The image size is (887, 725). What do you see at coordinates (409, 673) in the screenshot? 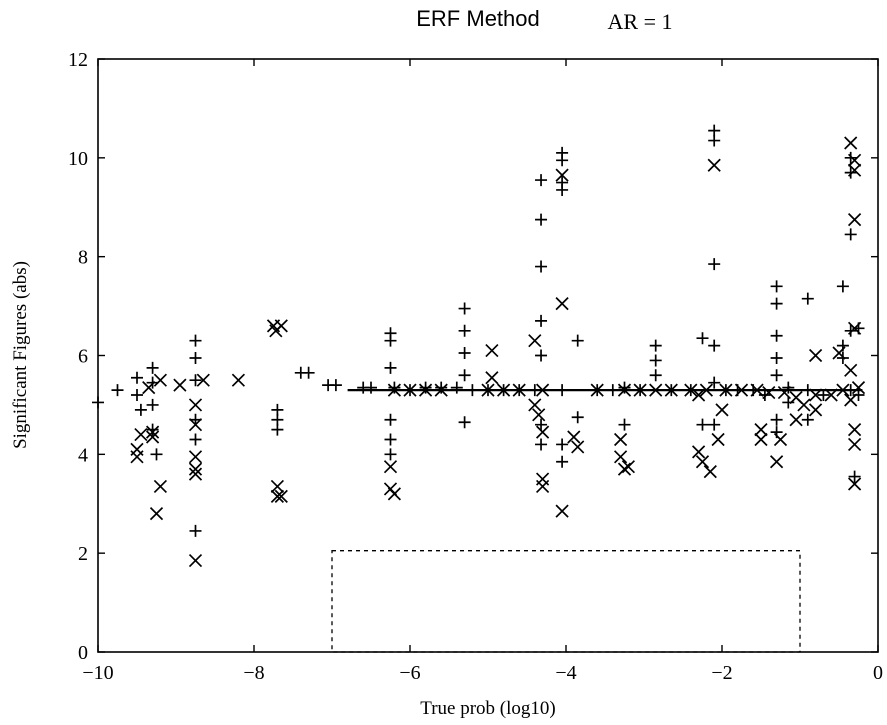
I see `x-tick-label: −6` at bounding box center [409, 673].